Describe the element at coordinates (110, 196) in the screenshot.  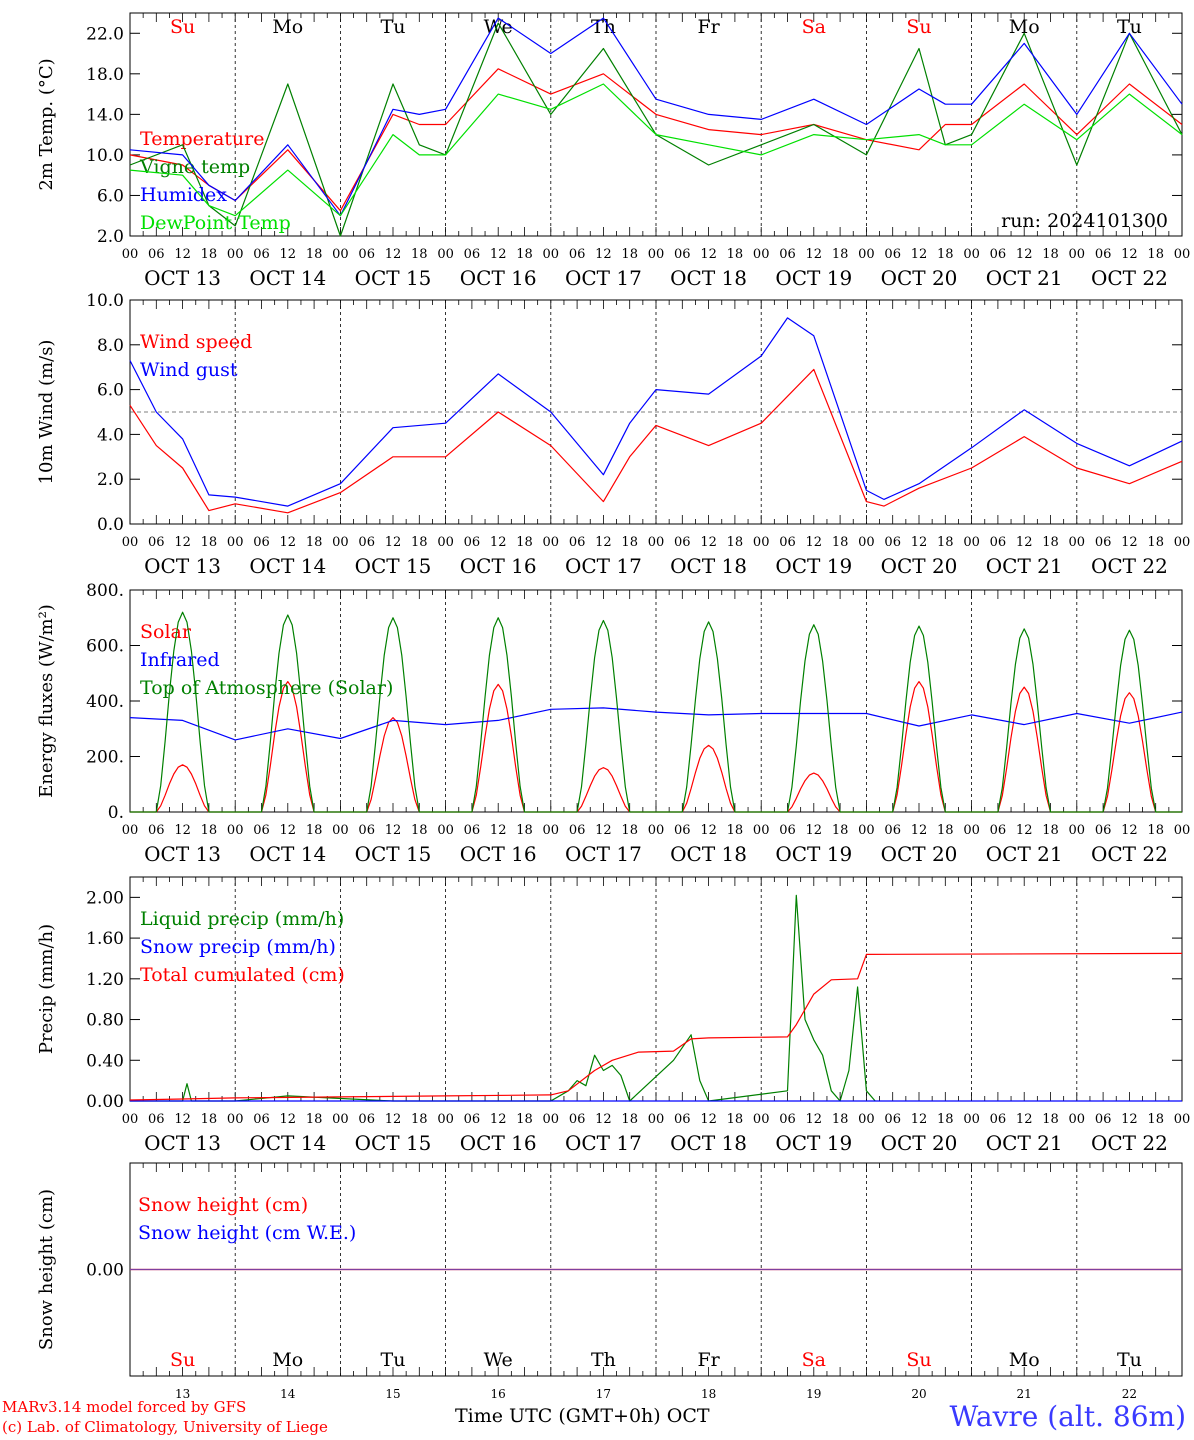
I see `y-tick-label: 6.0` at that location.